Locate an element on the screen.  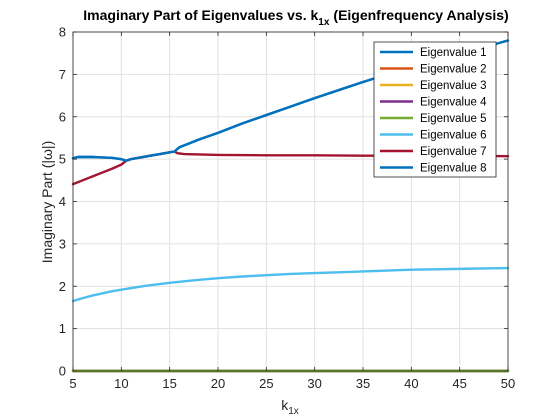
legend-label-eigenvalue-4: Eigenvalue 4 is located at coordinates (453, 103).